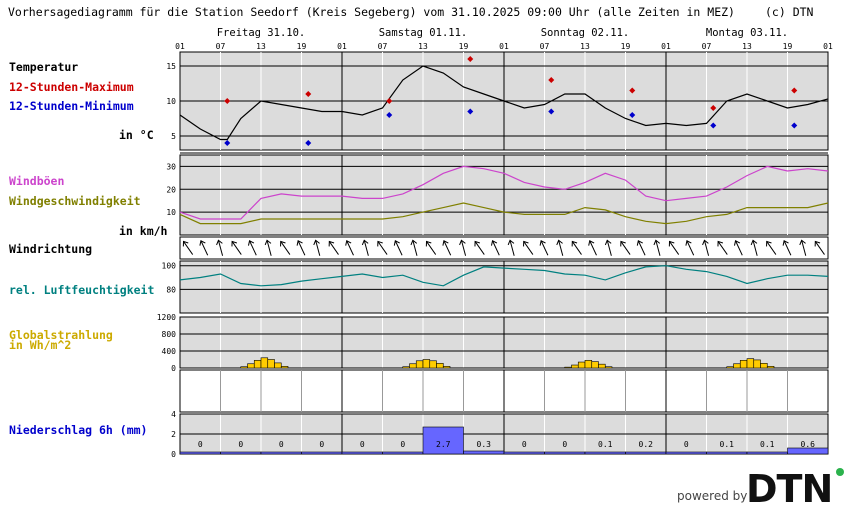 The height and width of the screenshot is (524, 850). Describe the element at coordinates (484, 444) in the screenshot. I see `precip-label: 0.3` at that location.